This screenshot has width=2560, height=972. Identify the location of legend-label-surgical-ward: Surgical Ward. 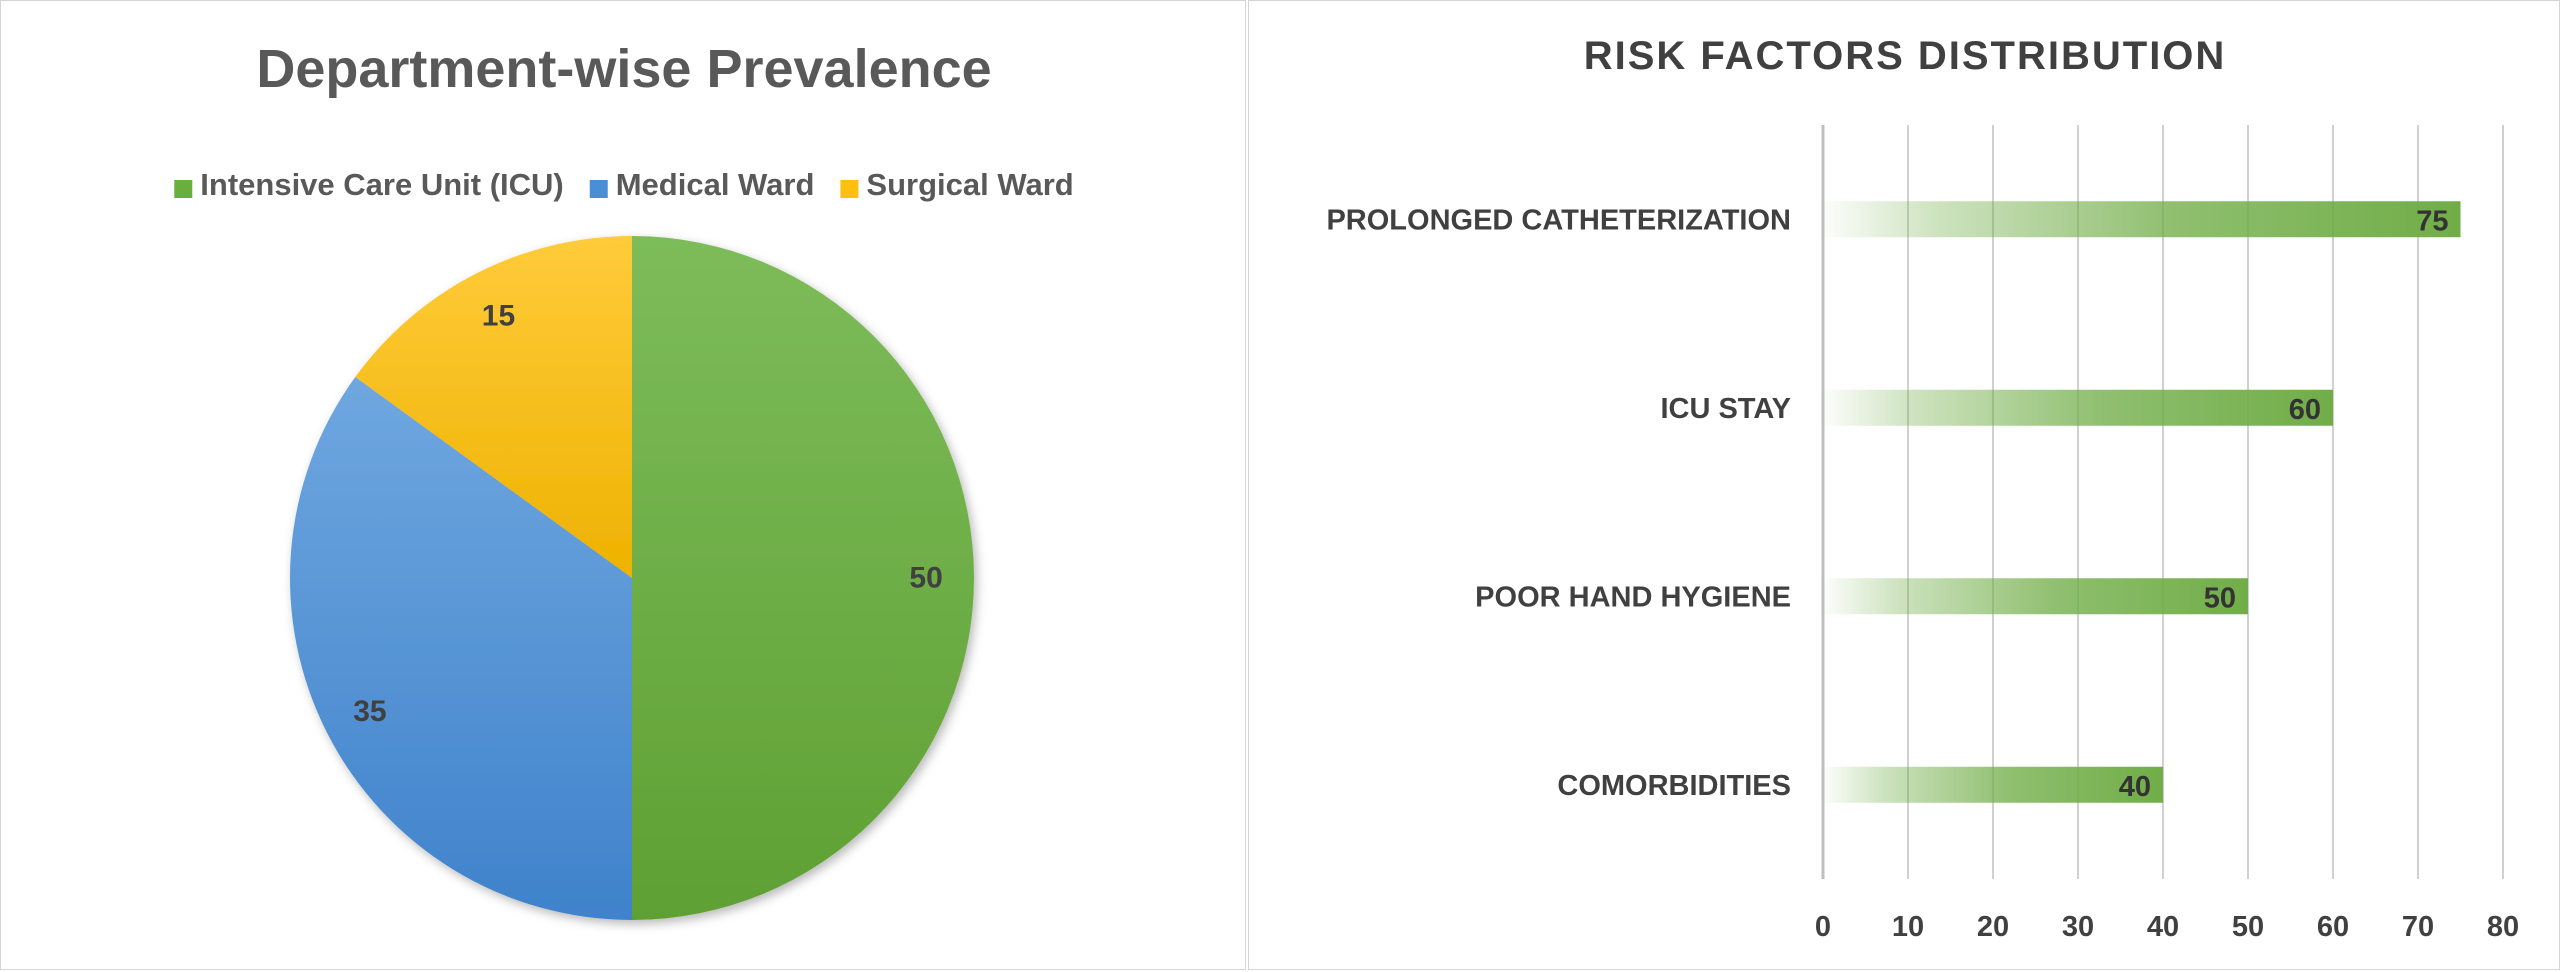
(969, 184).